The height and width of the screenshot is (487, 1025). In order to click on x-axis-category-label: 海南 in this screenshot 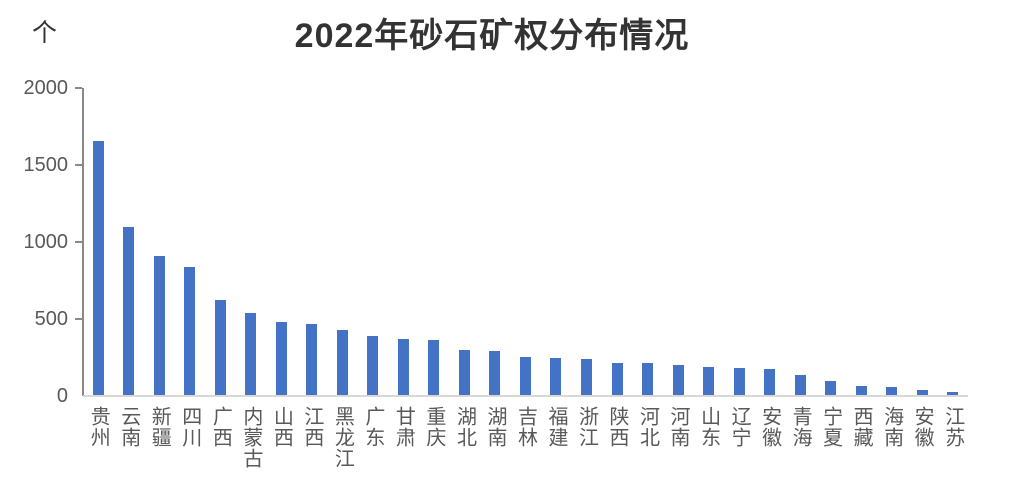, I will do `click(891, 427)`.